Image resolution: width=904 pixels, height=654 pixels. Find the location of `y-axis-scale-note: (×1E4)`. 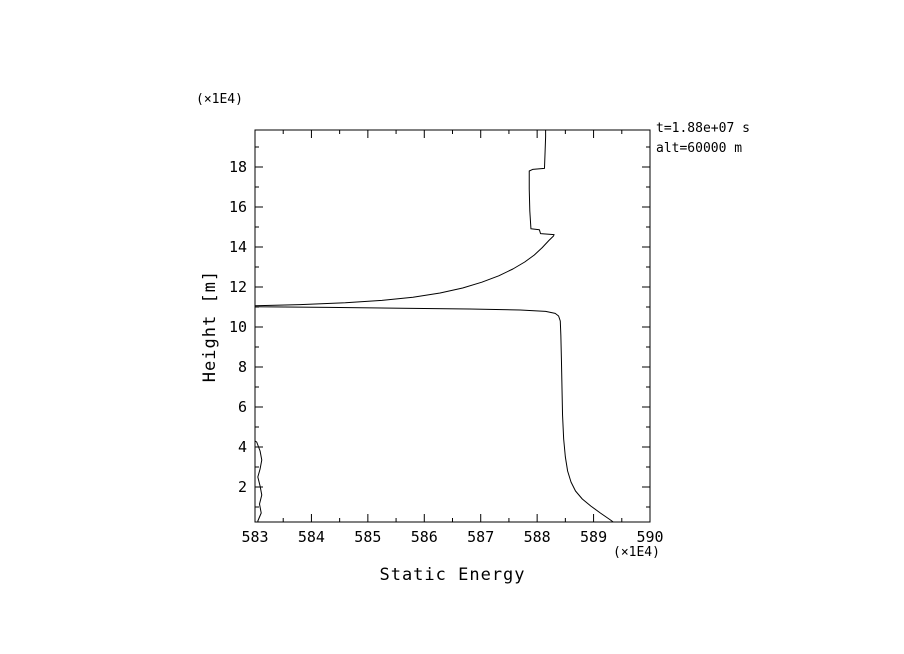

y-axis-scale-note: (×1E4) is located at coordinates (219, 99).